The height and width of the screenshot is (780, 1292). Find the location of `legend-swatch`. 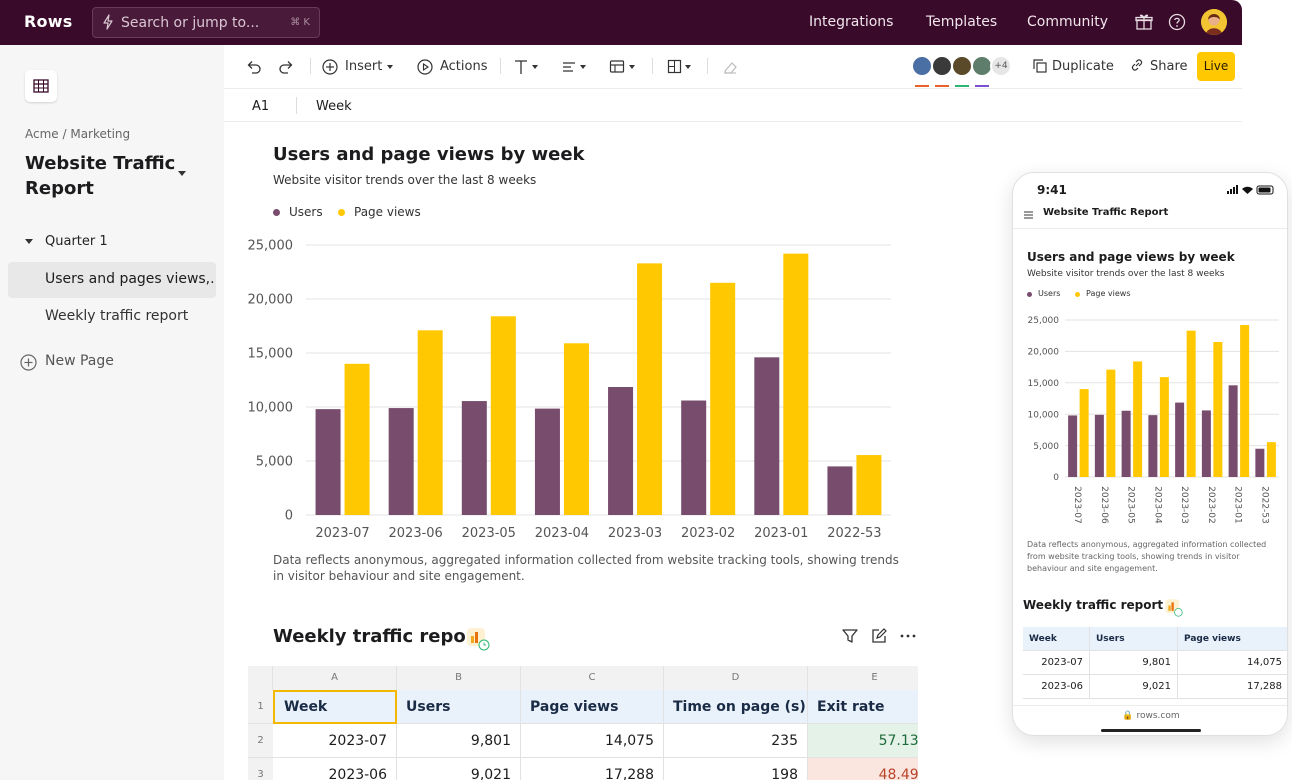

legend-swatch is located at coordinates (276, 212).